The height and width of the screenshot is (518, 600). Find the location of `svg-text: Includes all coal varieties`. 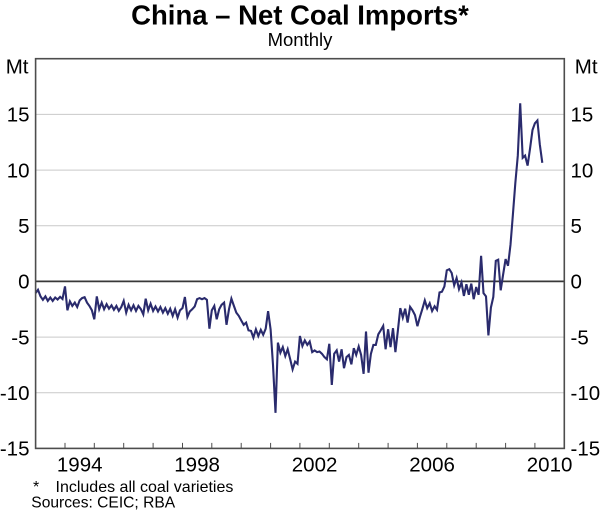

svg-text: Includes all coal varieties is located at coordinates (145, 487).